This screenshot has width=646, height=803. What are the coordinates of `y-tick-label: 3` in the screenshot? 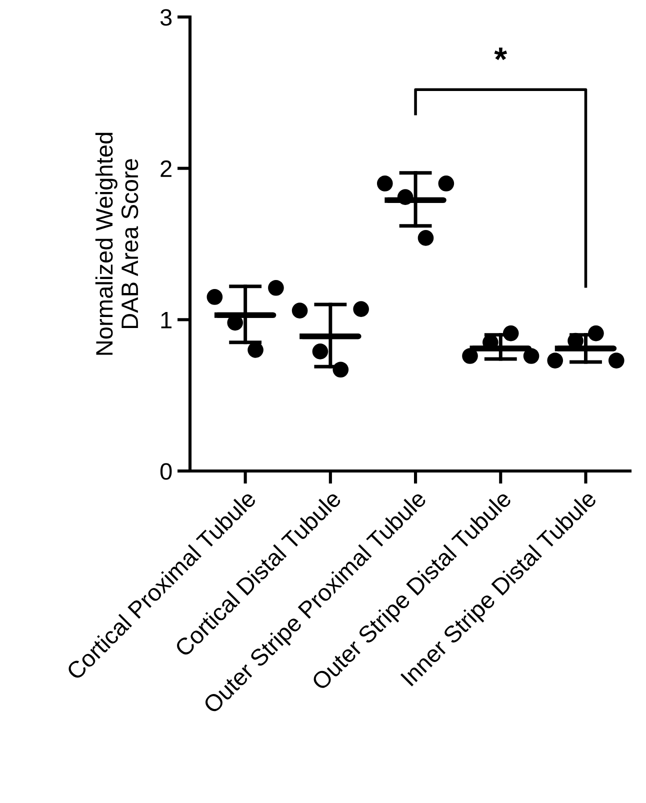 It's located at (166, 17).